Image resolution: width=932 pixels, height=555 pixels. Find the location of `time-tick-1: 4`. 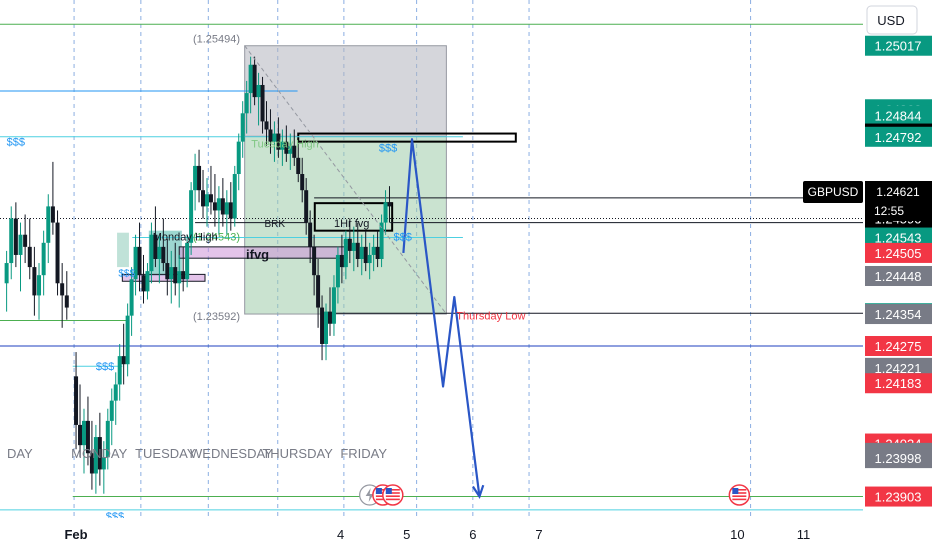

time-tick-1: 4 is located at coordinates (340, 534).